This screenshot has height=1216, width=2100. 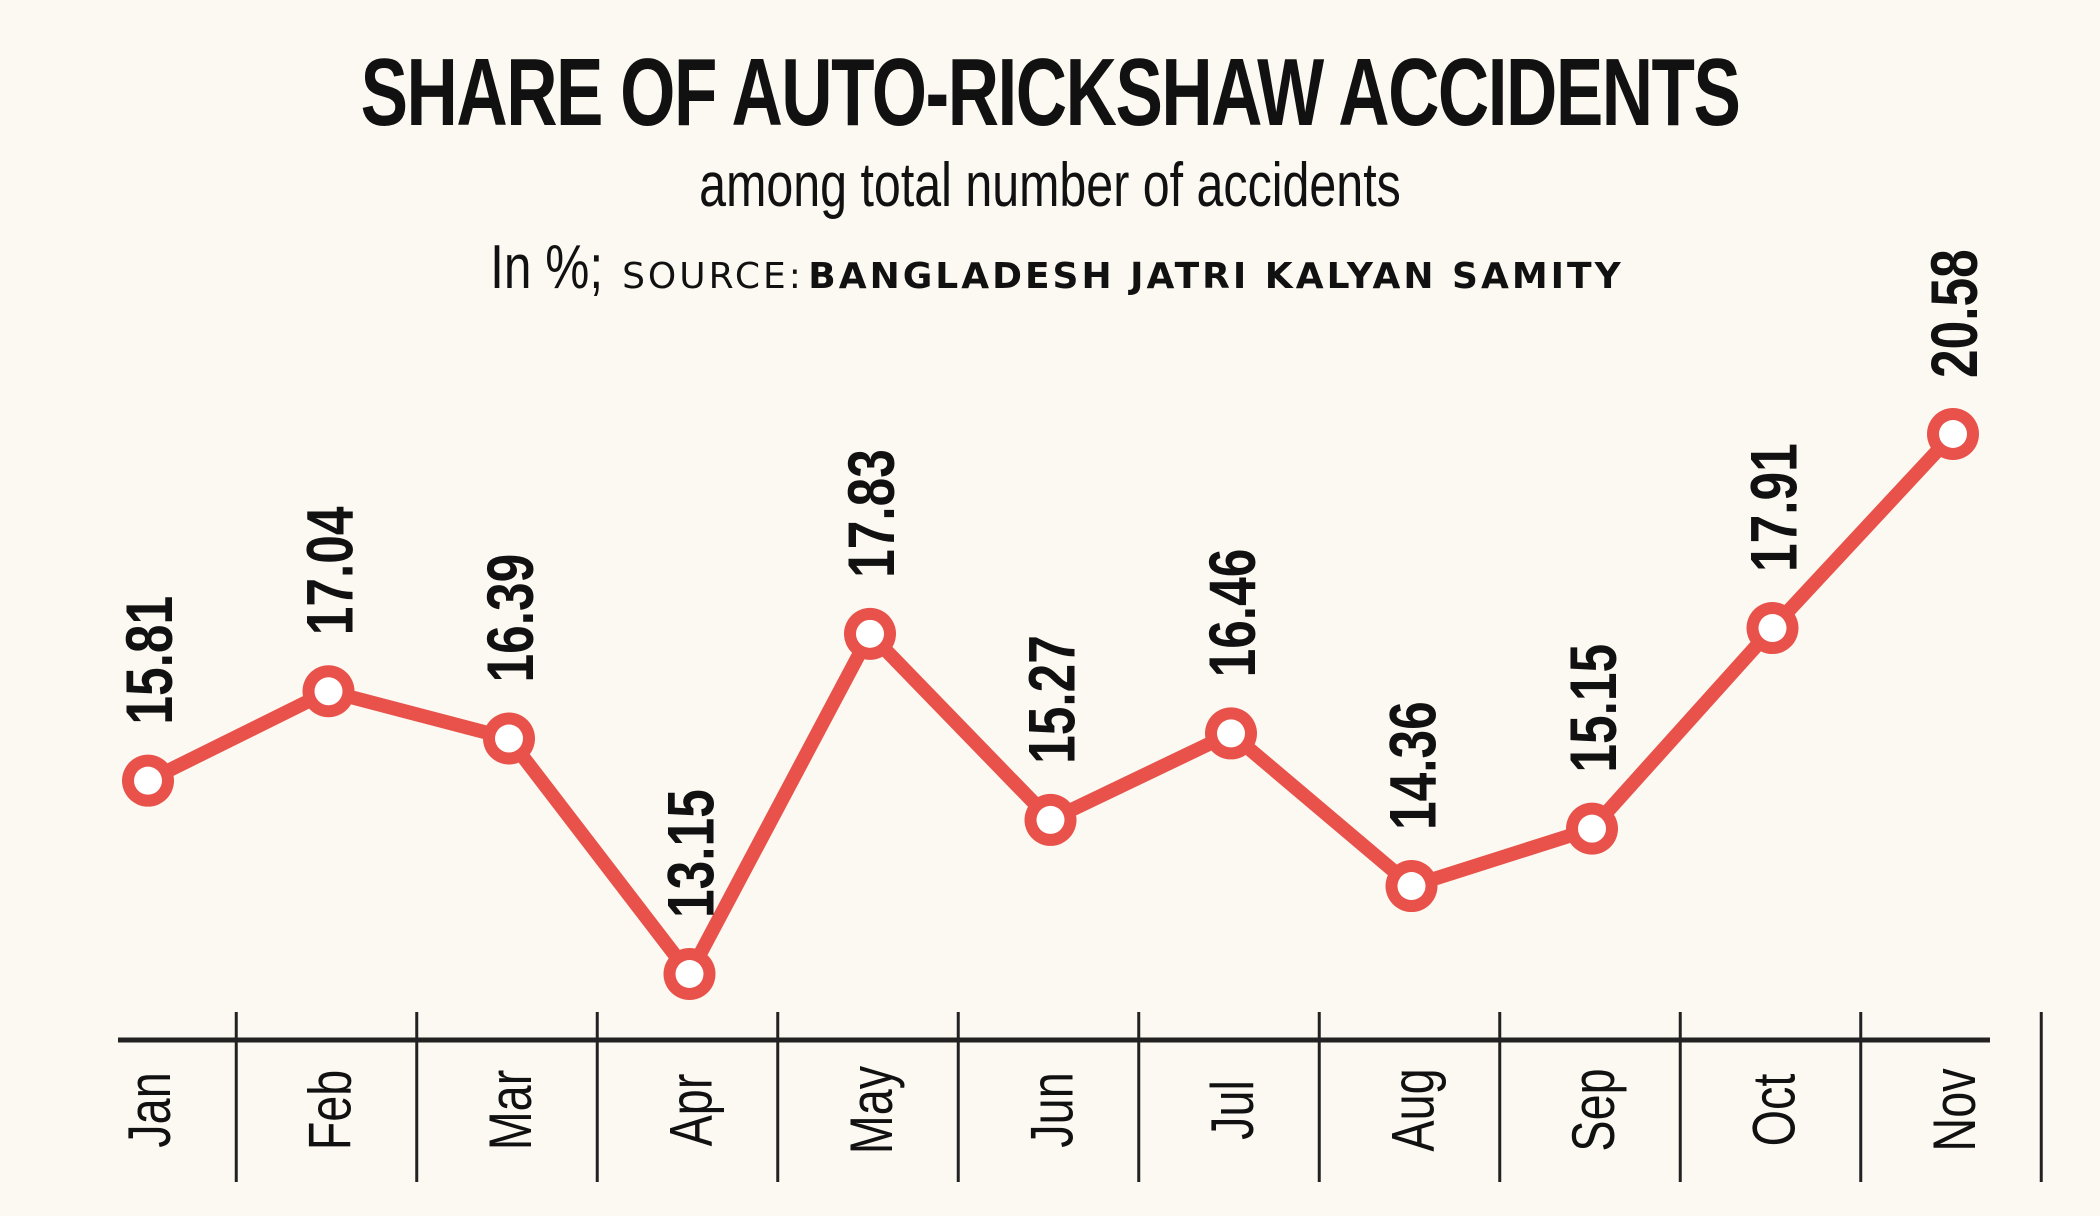 I want to click on x-tick-label: Apr, so click(x=691, y=1110).